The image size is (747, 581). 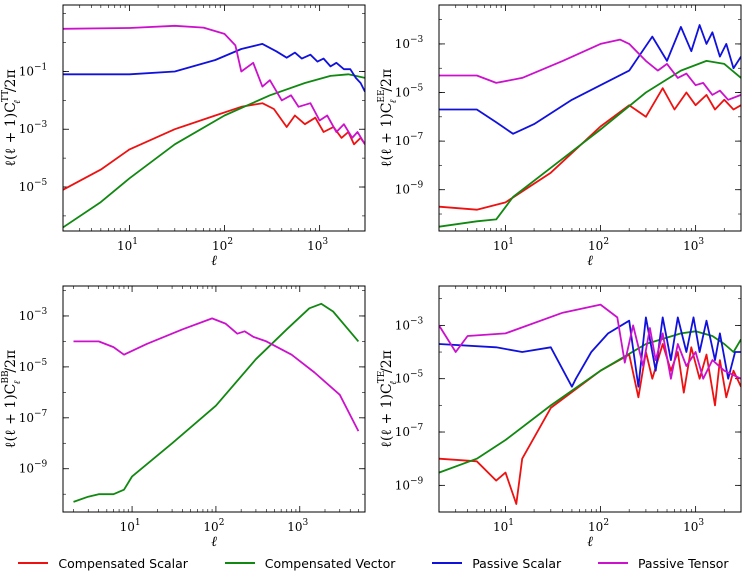 What do you see at coordinates (222, 245) in the screenshot?
I see `x-tick-label-tt: 10²` at bounding box center [222, 245].